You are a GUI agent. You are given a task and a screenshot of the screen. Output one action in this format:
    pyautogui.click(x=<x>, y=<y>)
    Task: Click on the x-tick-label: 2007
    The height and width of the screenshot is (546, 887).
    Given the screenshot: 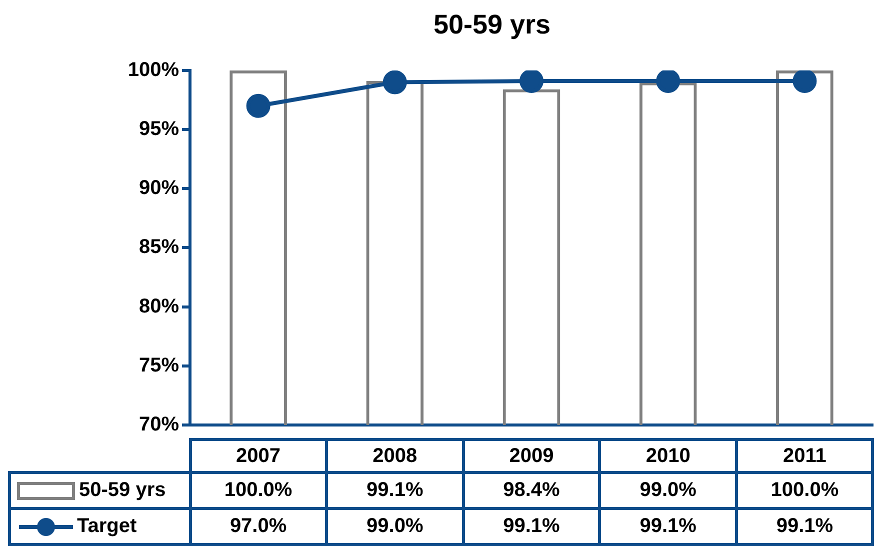 What is the action you would take?
    pyautogui.click(x=258, y=456)
    